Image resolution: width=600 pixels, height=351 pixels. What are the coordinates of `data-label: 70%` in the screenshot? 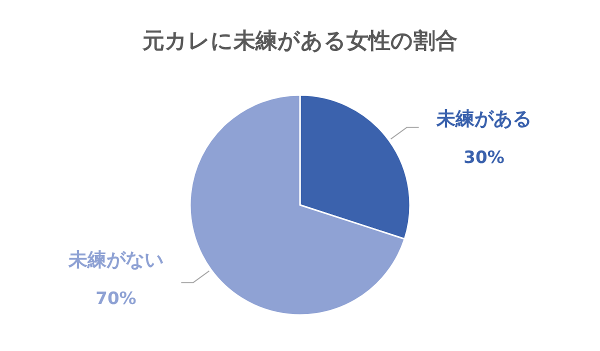 It's located at (116, 298).